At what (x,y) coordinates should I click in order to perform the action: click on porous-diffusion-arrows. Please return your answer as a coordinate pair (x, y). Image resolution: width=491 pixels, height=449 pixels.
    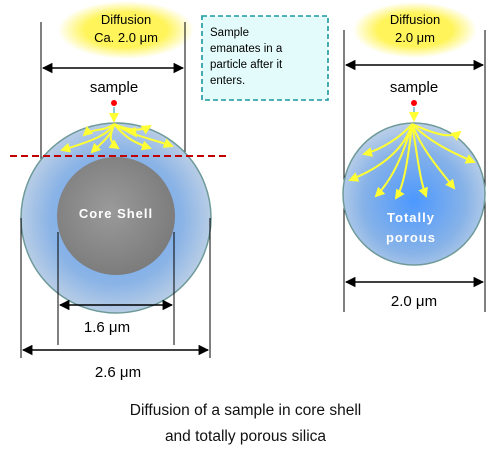
    Looking at the image, I should click on (412, 161).